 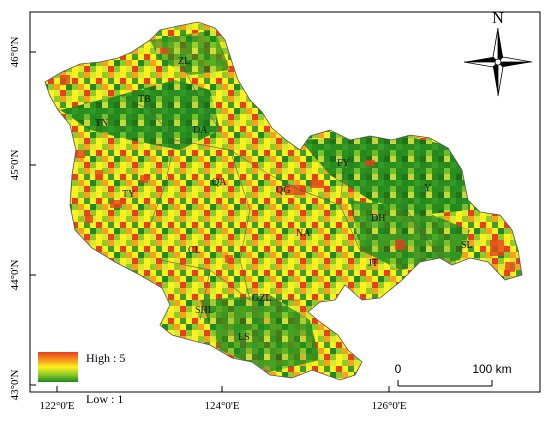 I want to click on legend-low-label: Low : 1, so click(x=104, y=399).